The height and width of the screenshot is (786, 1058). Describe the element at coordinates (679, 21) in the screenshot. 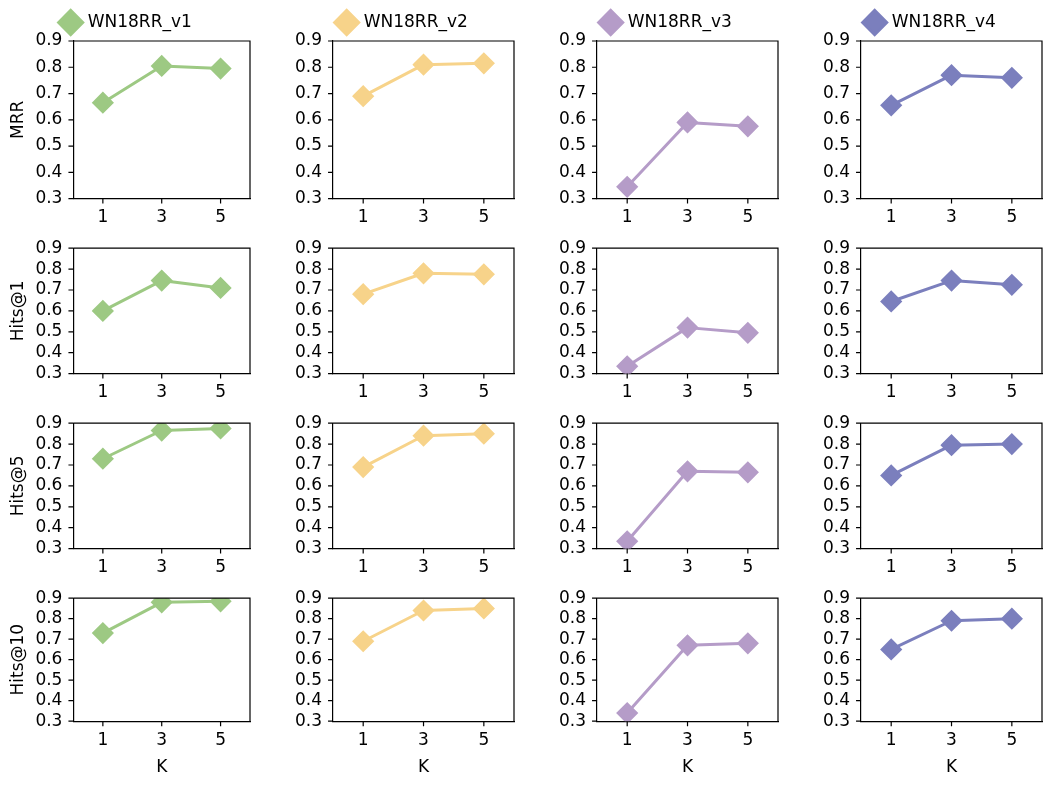

I see `legend-label: WN18RR_v3` at that location.